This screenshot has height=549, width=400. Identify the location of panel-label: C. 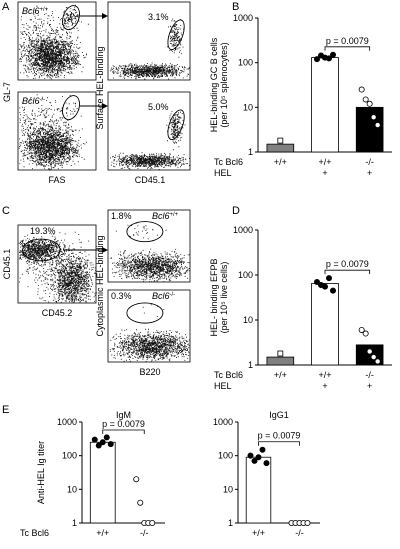
(6, 211).